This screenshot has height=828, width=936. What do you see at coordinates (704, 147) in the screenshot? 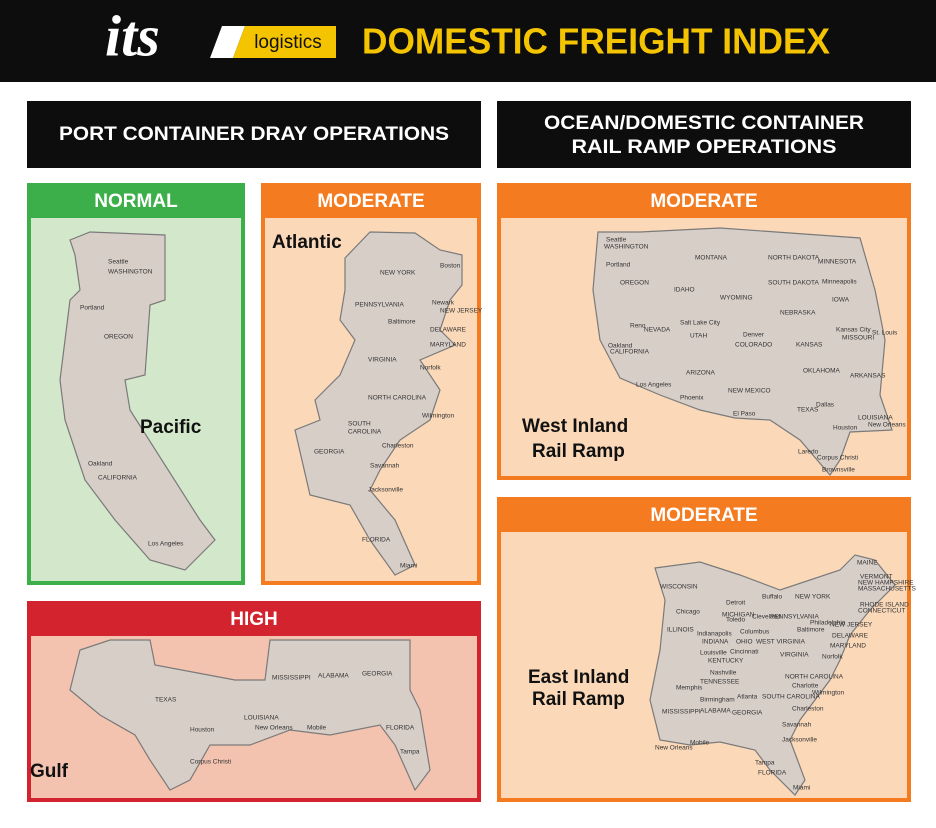
I see `section-title: RAIL RAMP OPERATIONS` at bounding box center [704, 147].